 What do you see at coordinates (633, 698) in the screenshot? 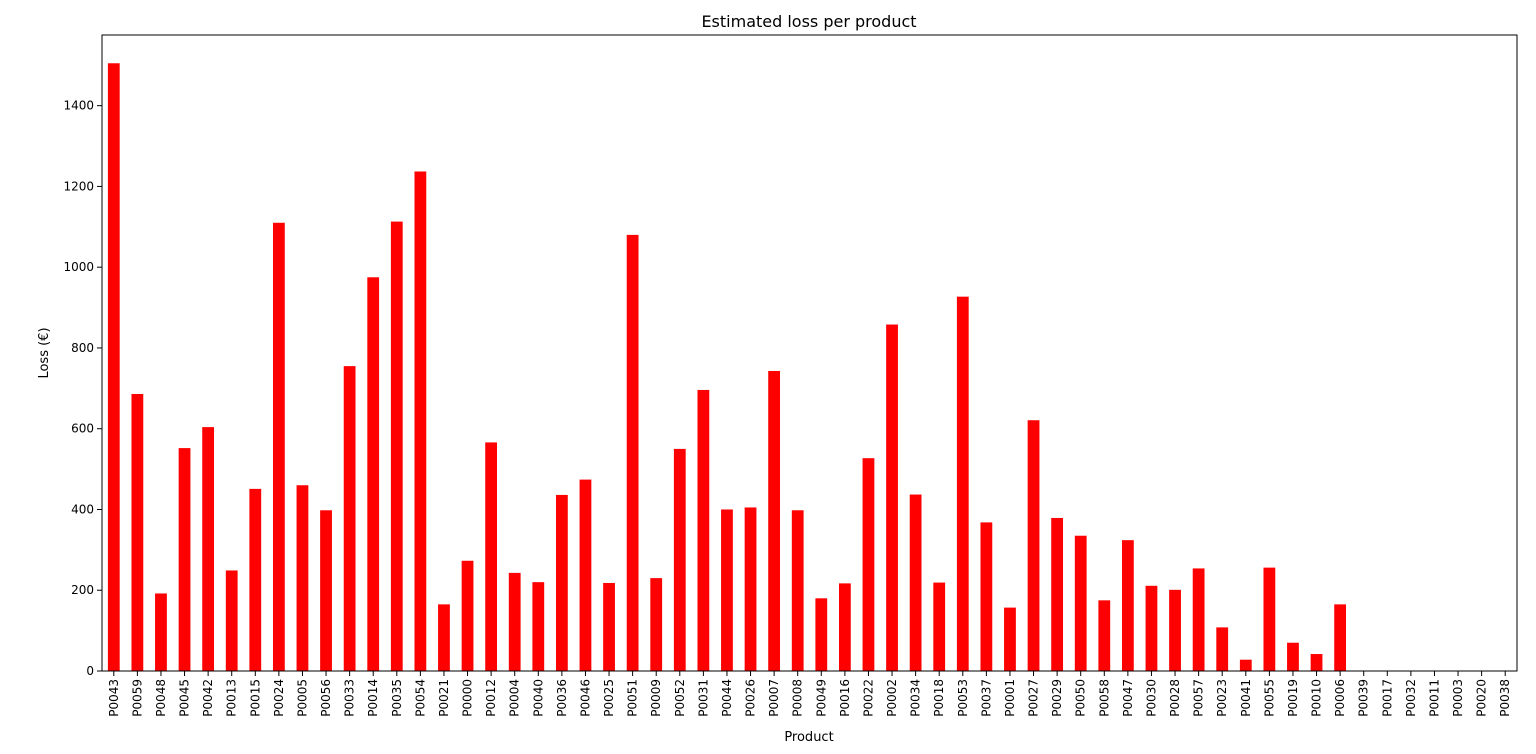
I see `x-tick-label-p0051: P0051` at bounding box center [633, 698].